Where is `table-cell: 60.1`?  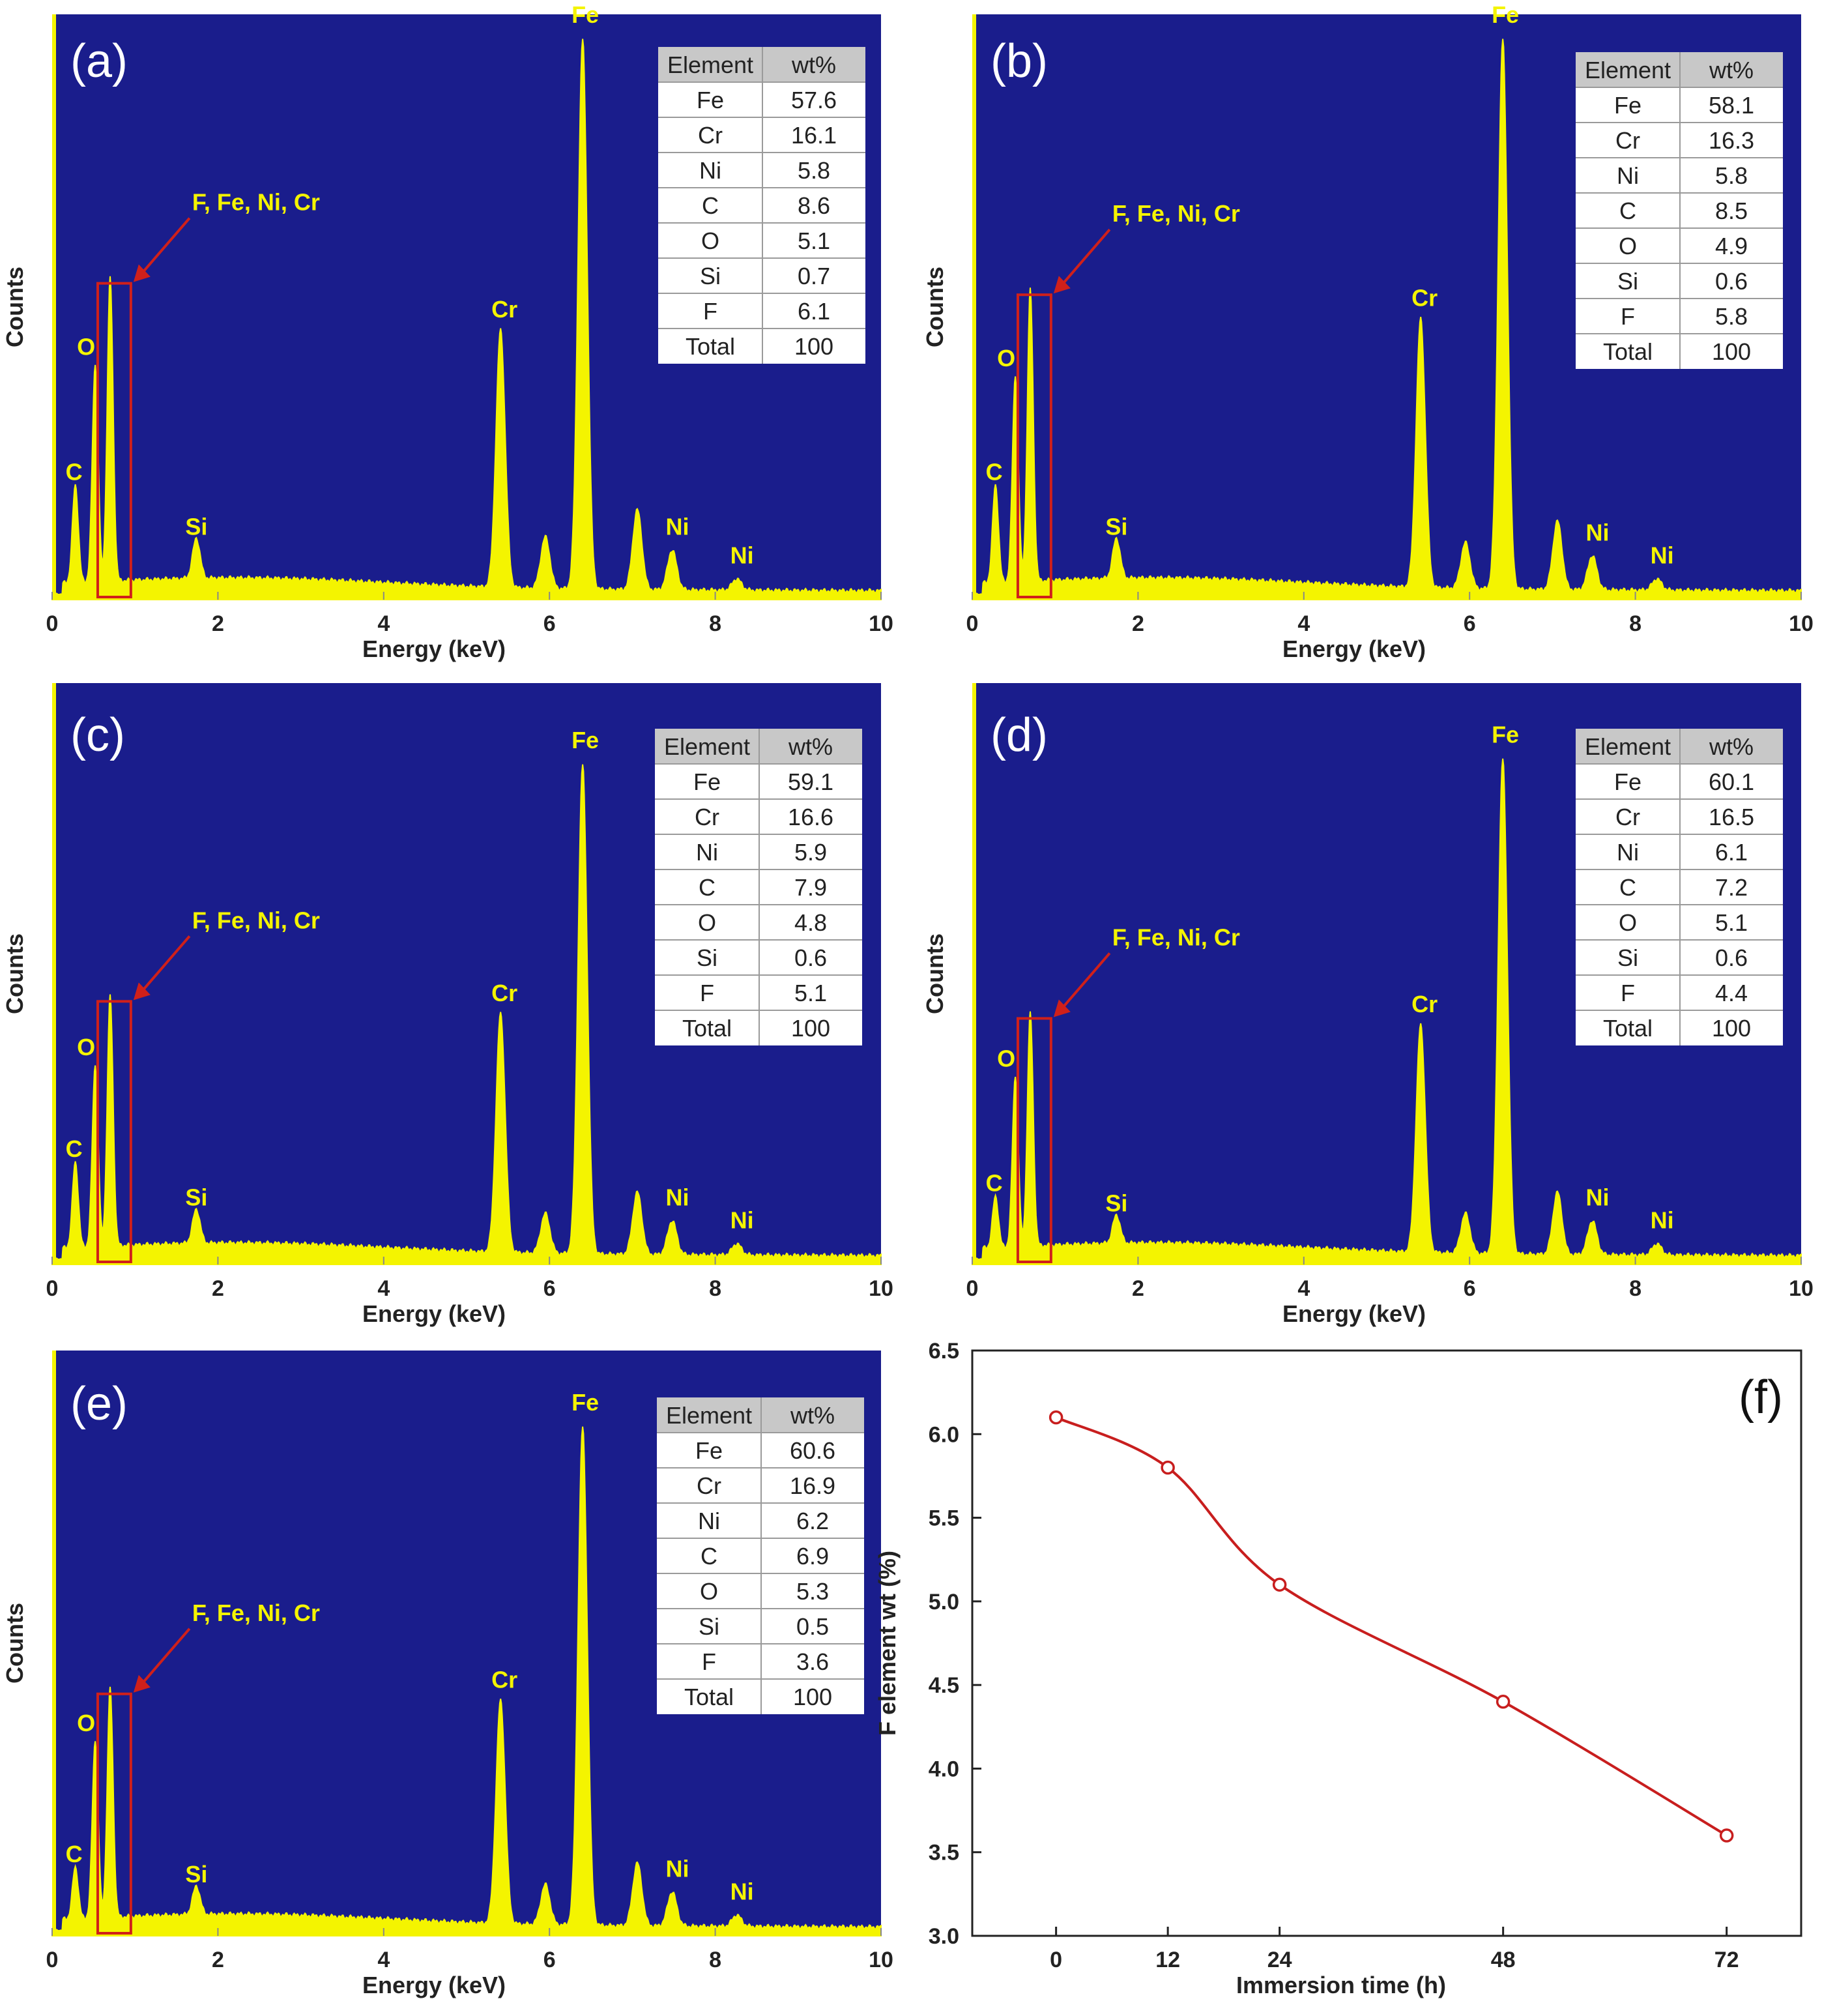
table-cell: 60.1 is located at coordinates (1732, 781).